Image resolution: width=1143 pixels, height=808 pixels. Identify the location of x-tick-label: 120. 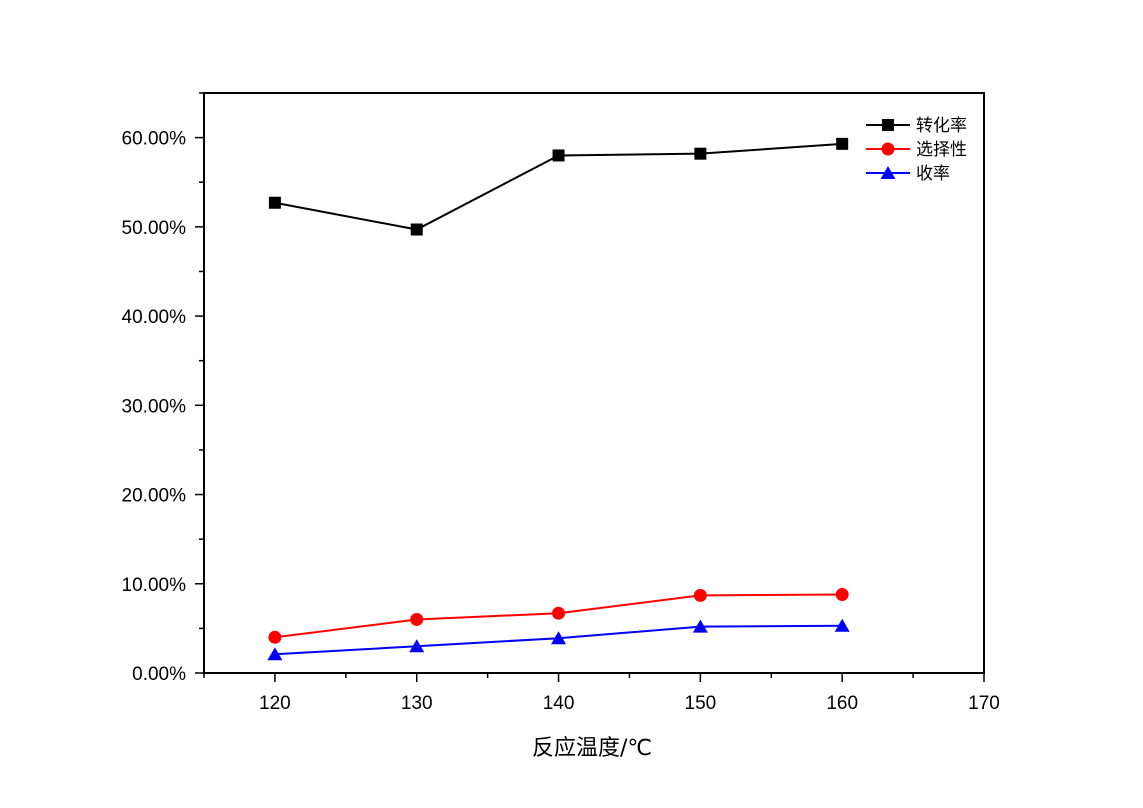
(275, 703).